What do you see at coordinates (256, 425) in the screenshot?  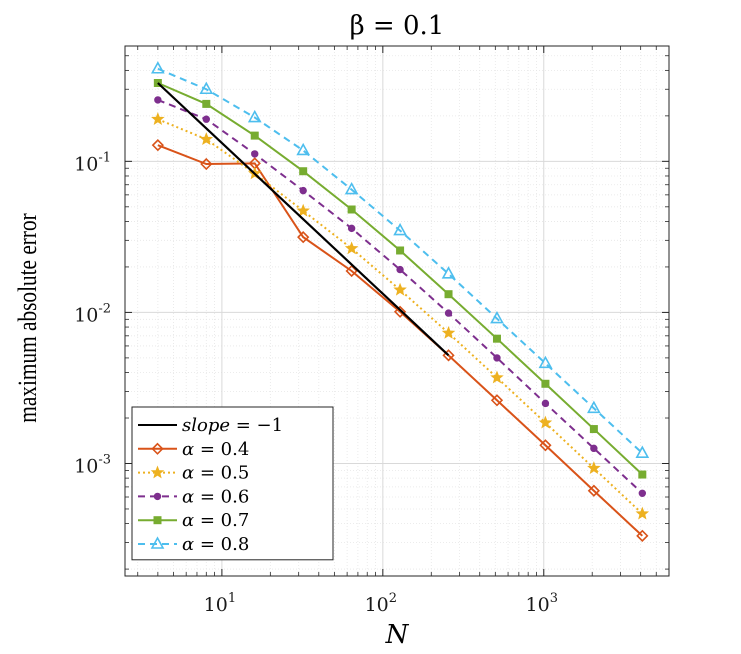 I see `legend-label-rest: = −1` at bounding box center [256, 425].